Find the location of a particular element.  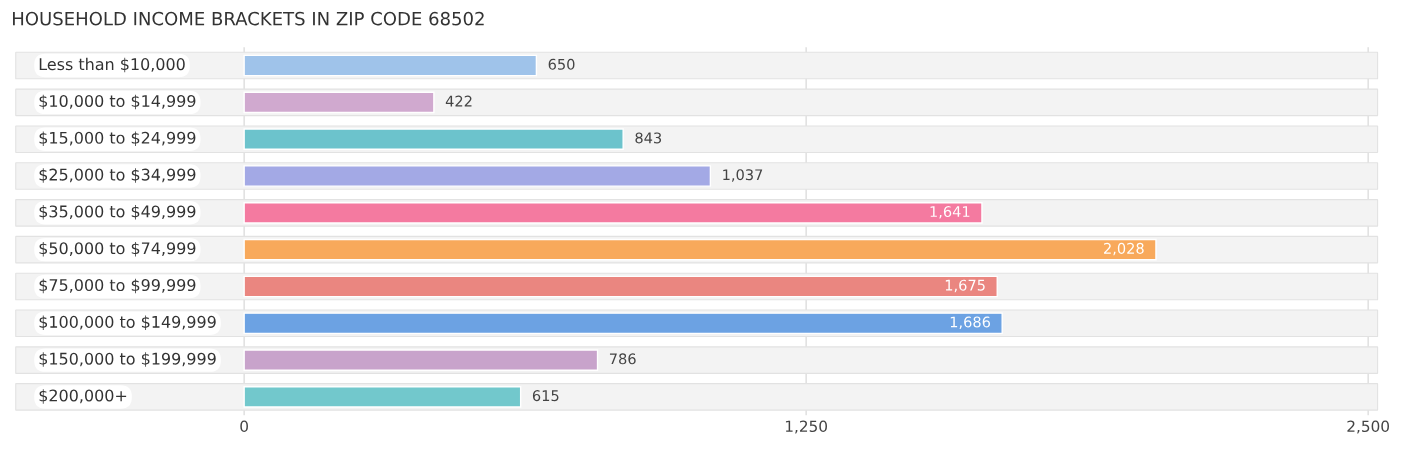

data-label: 1,675 is located at coordinates (965, 286).